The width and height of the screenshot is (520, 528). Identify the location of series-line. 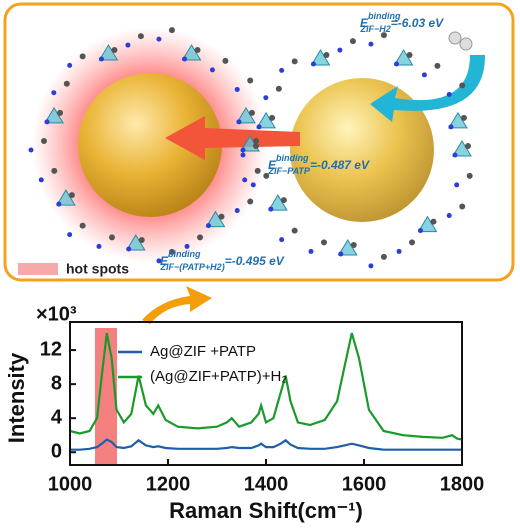
(266, 444).